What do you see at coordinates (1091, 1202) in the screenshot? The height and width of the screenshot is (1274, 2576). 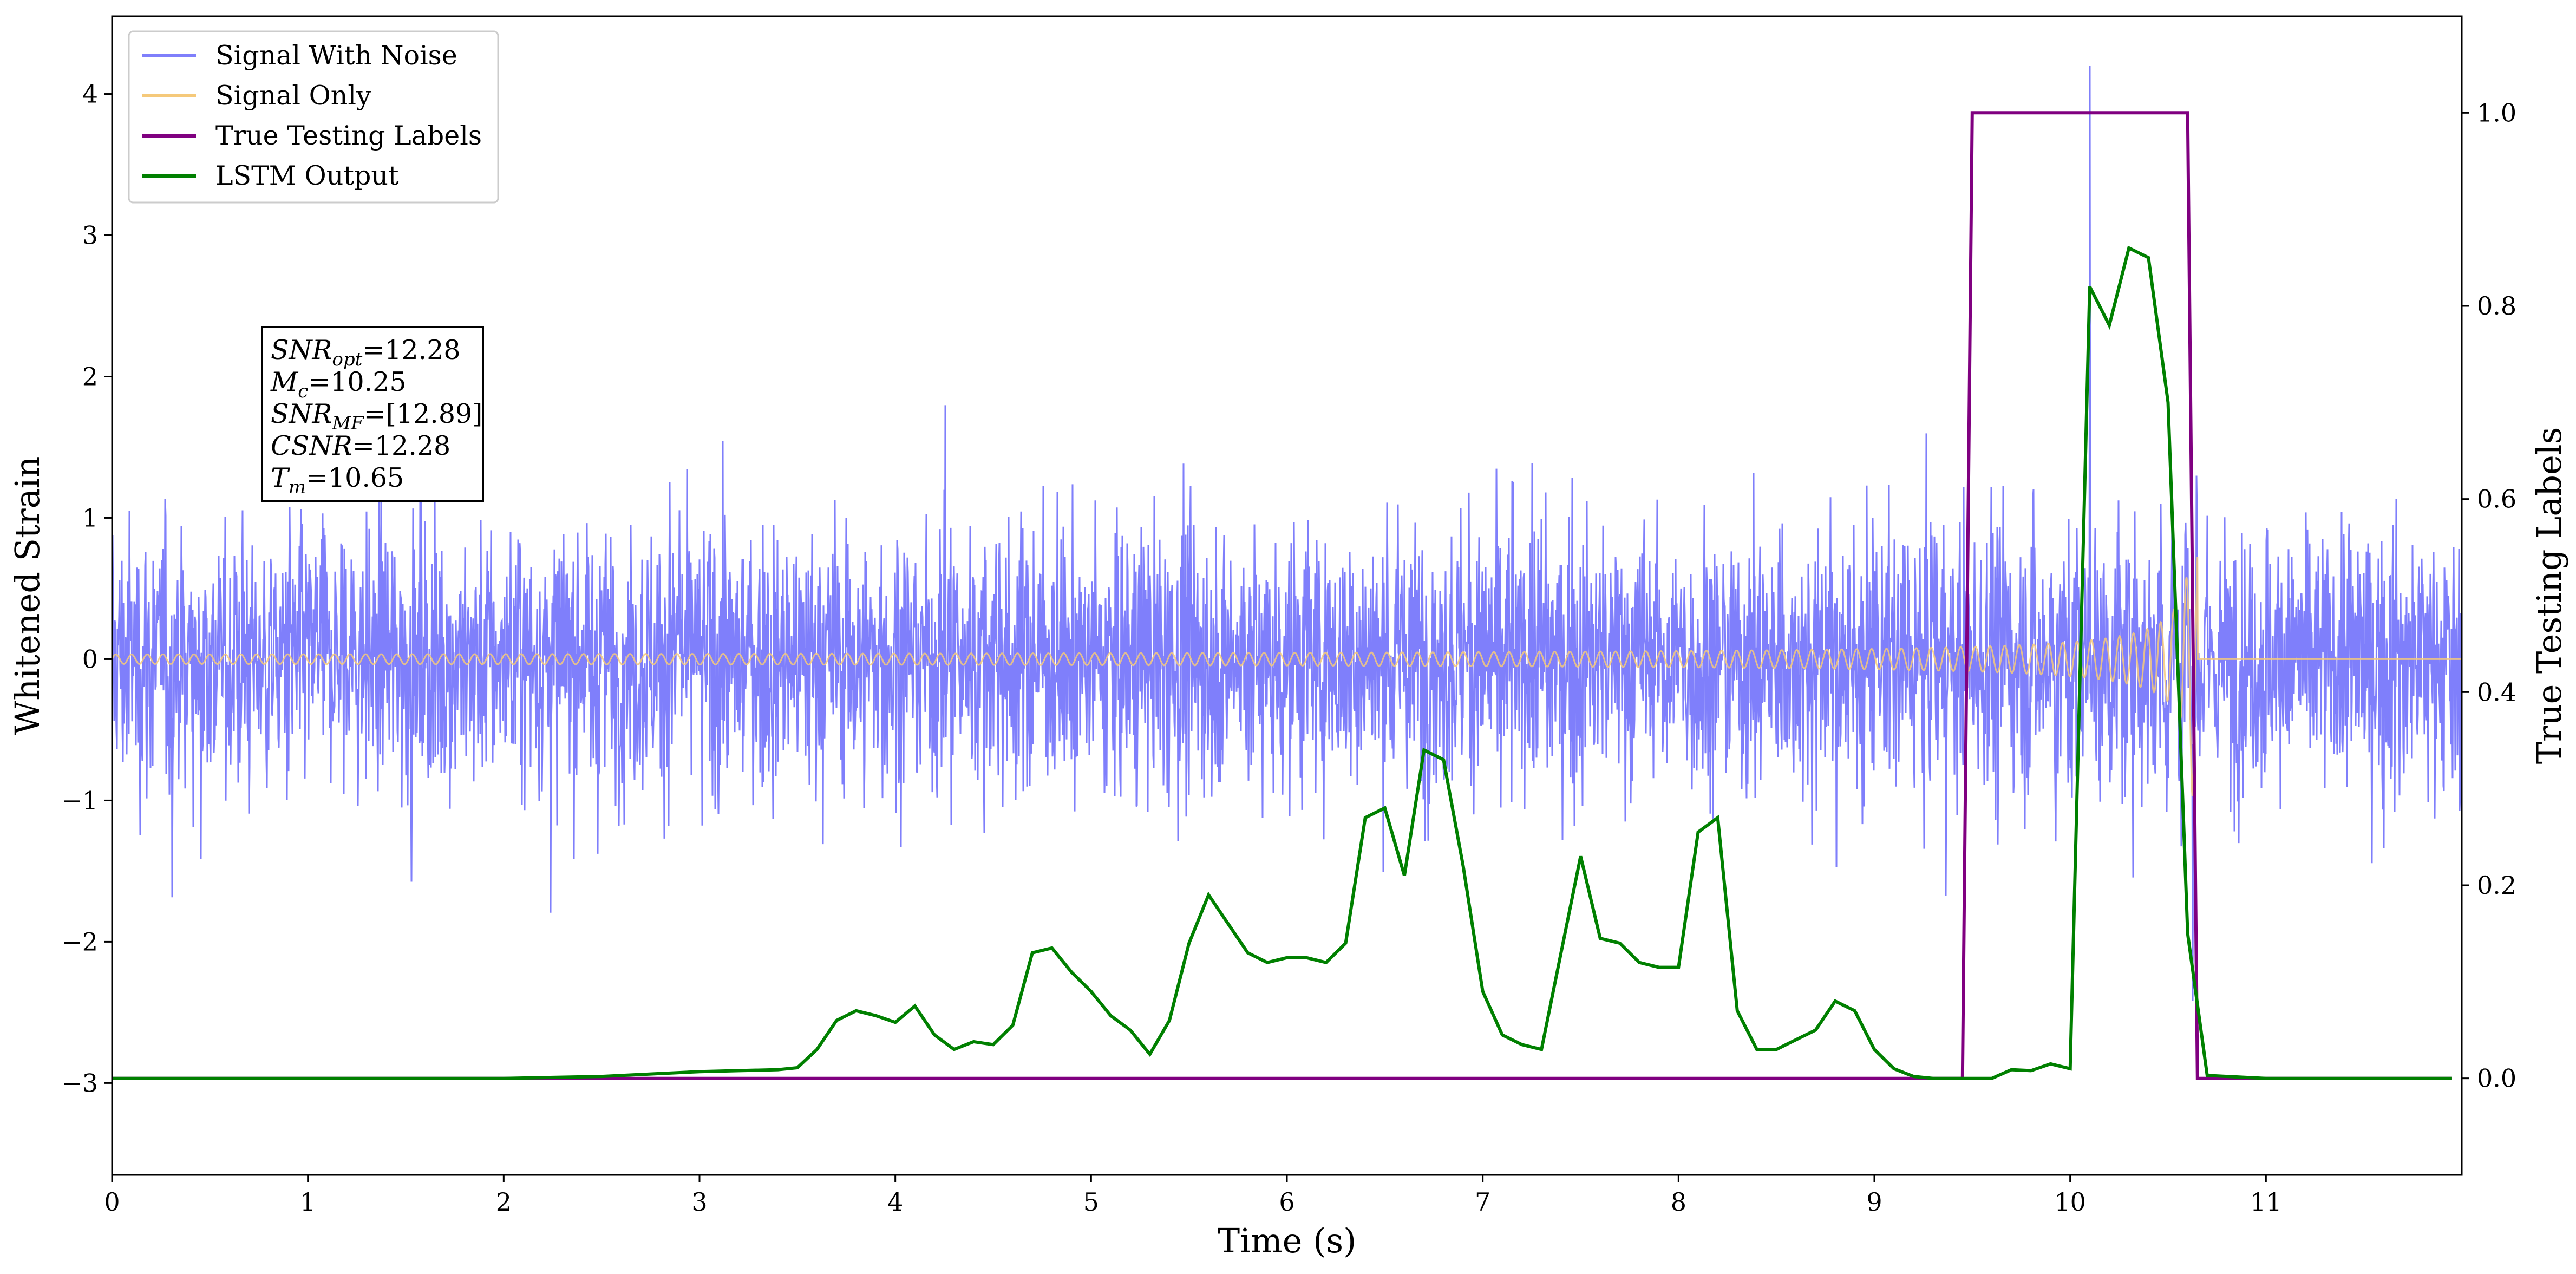 I see `x-tick-label: 5` at bounding box center [1091, 1202].